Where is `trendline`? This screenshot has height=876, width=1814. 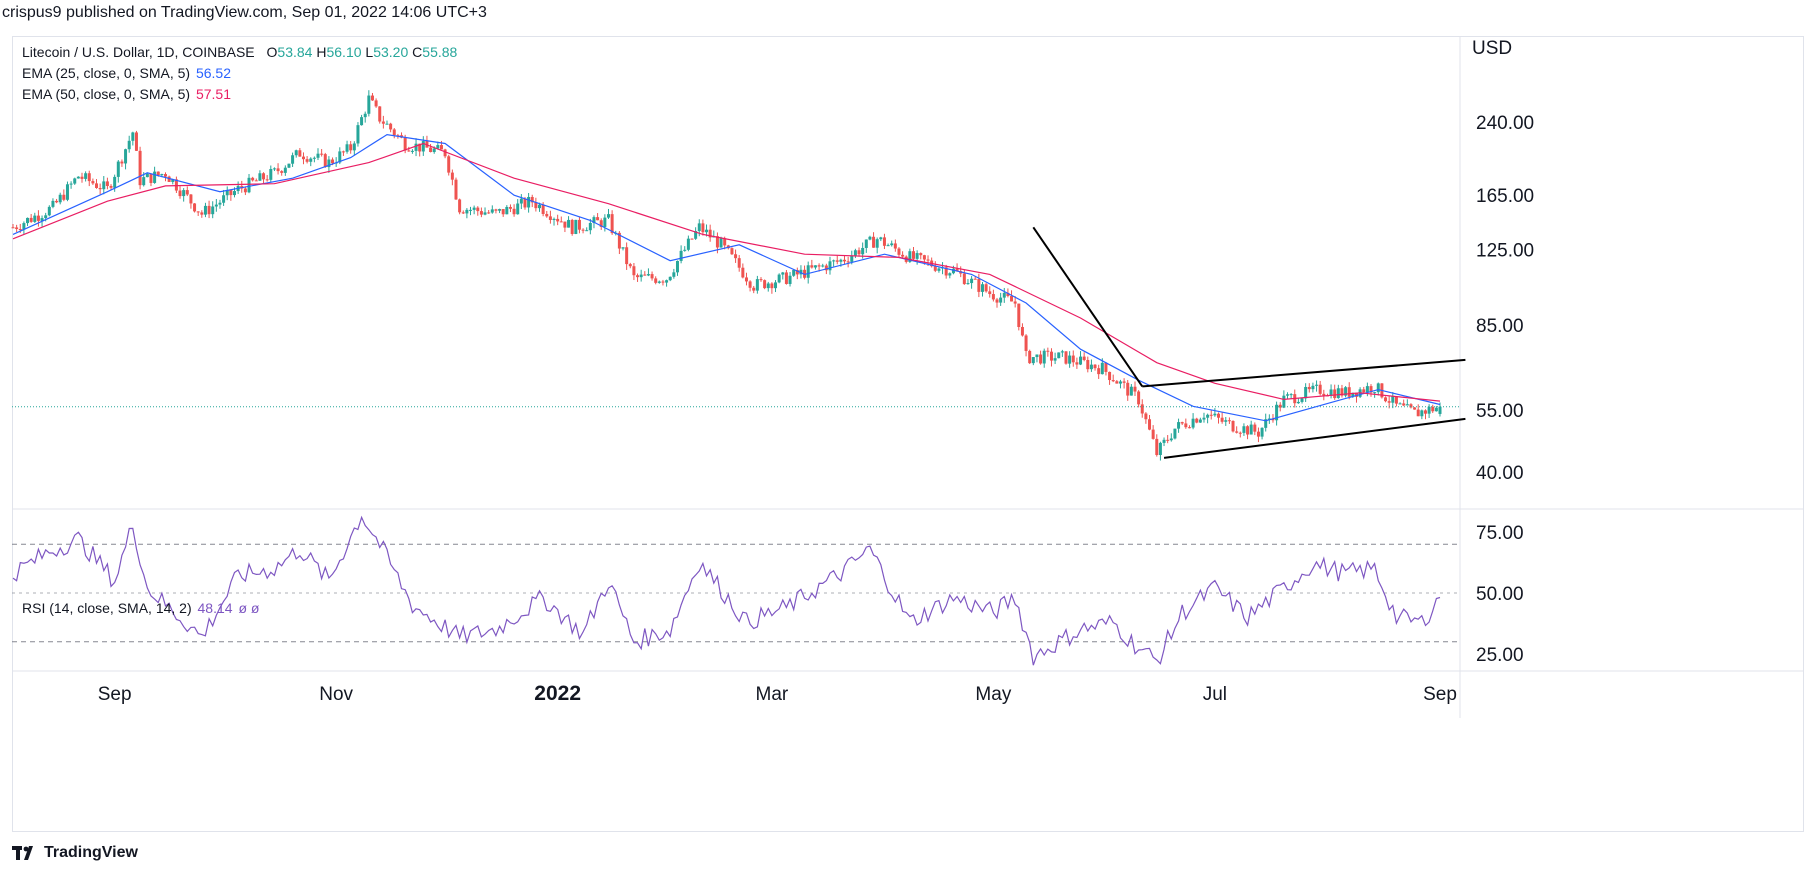 trendline is located at coordinates (1314, 438).